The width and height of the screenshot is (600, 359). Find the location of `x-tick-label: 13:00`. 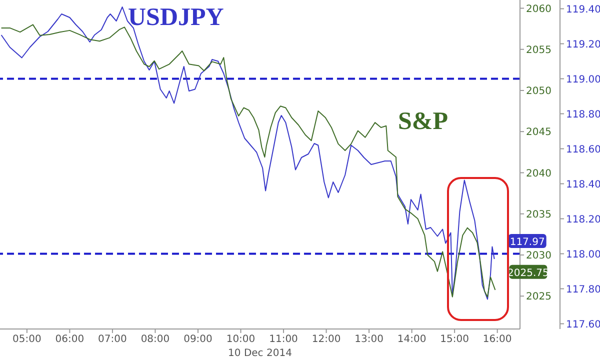

x-tick-label: 13:00 is located at coordinates (369, 340).